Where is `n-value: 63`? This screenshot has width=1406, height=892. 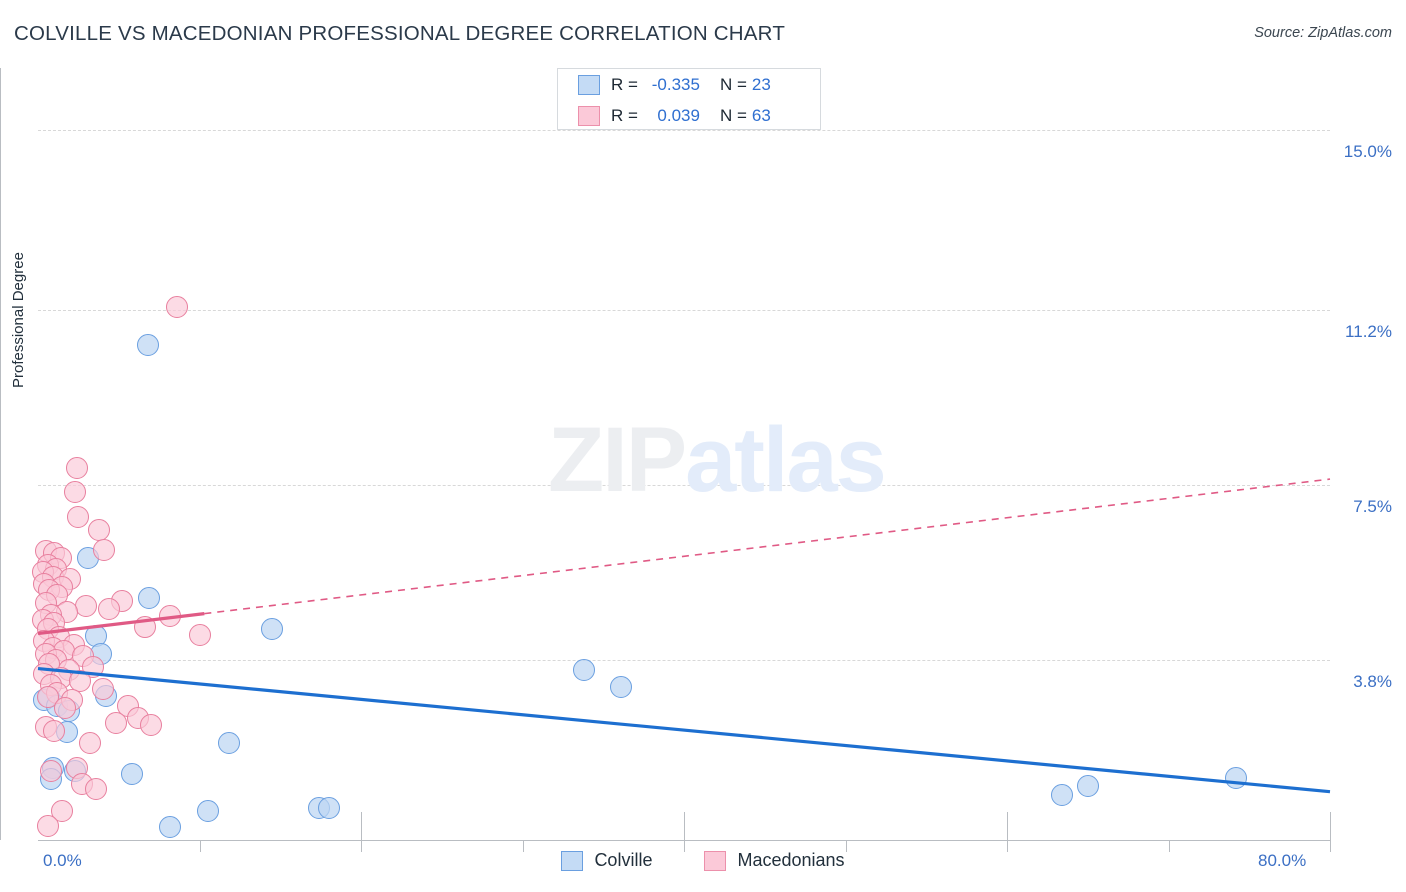
n-value: 63 is located at coordinates (761, 115).